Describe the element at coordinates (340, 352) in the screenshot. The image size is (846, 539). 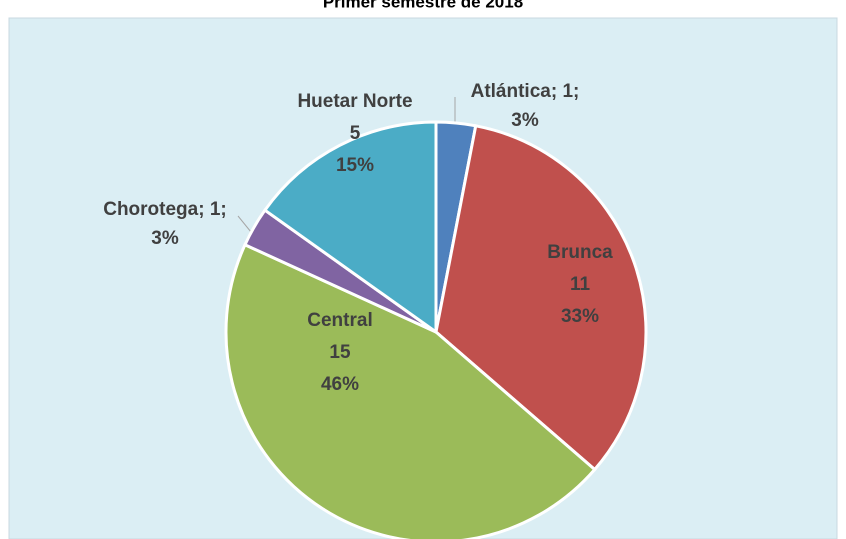
I see `value-label: 15` at that location.